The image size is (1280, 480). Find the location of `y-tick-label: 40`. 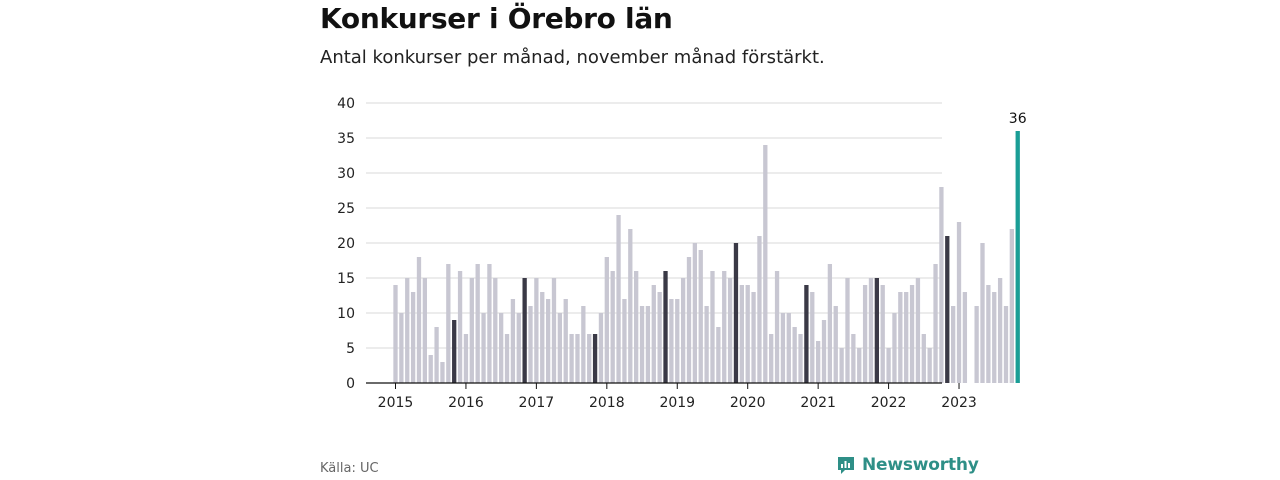

y-tick-label: 40 is located at coordinates (346, 104).